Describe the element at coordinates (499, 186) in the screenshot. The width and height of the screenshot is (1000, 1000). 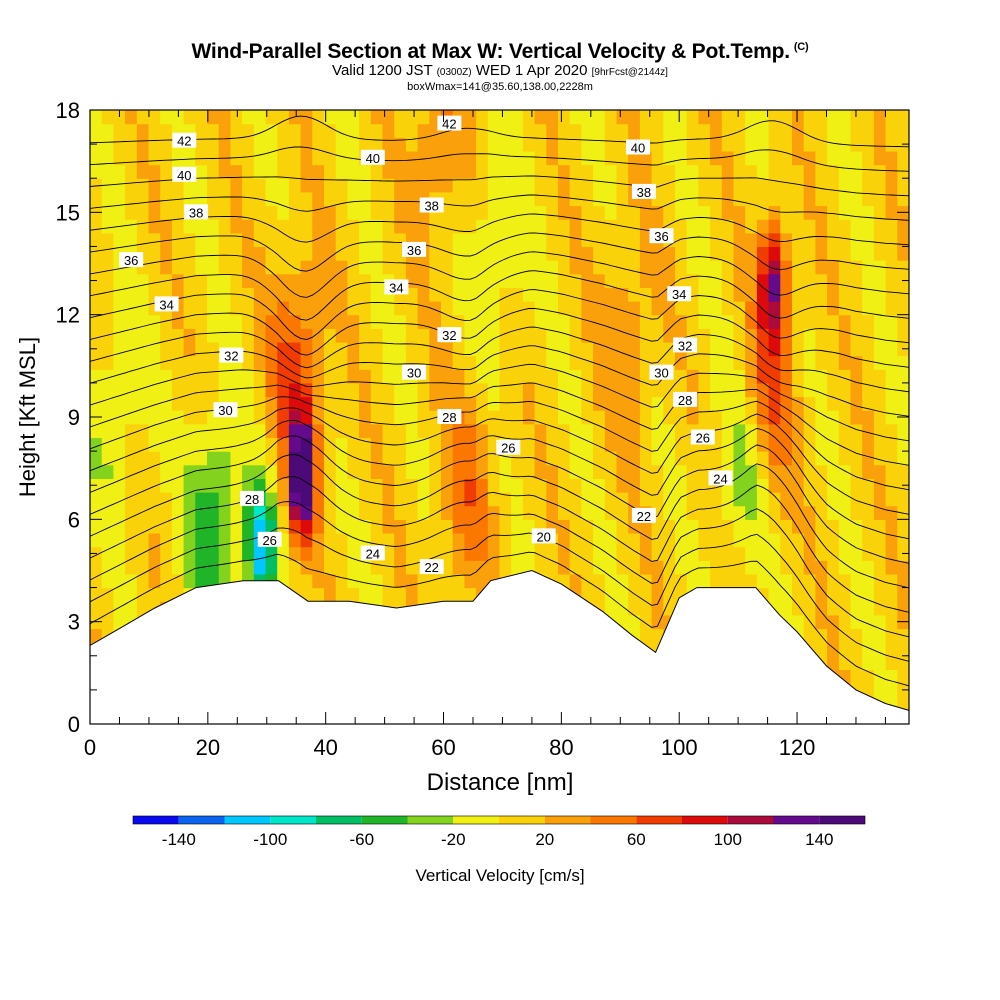
I see `theta-isoline` at that location.